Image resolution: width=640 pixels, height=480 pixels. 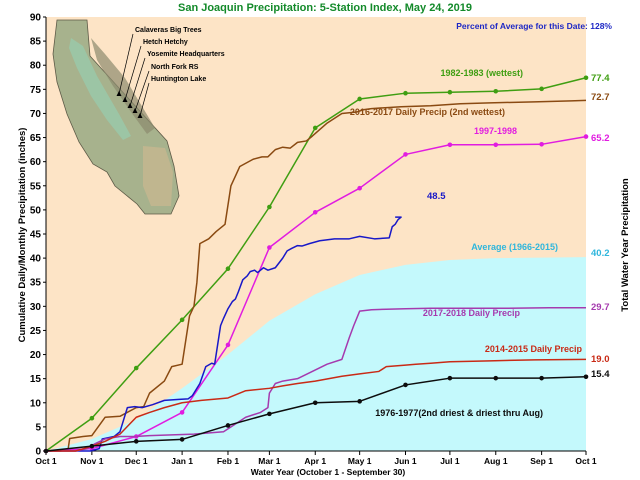 What do you see at coordinates (36, 307) in the screenshot?
I see `y-tick-label: 30` at bounding box center [36, 307].